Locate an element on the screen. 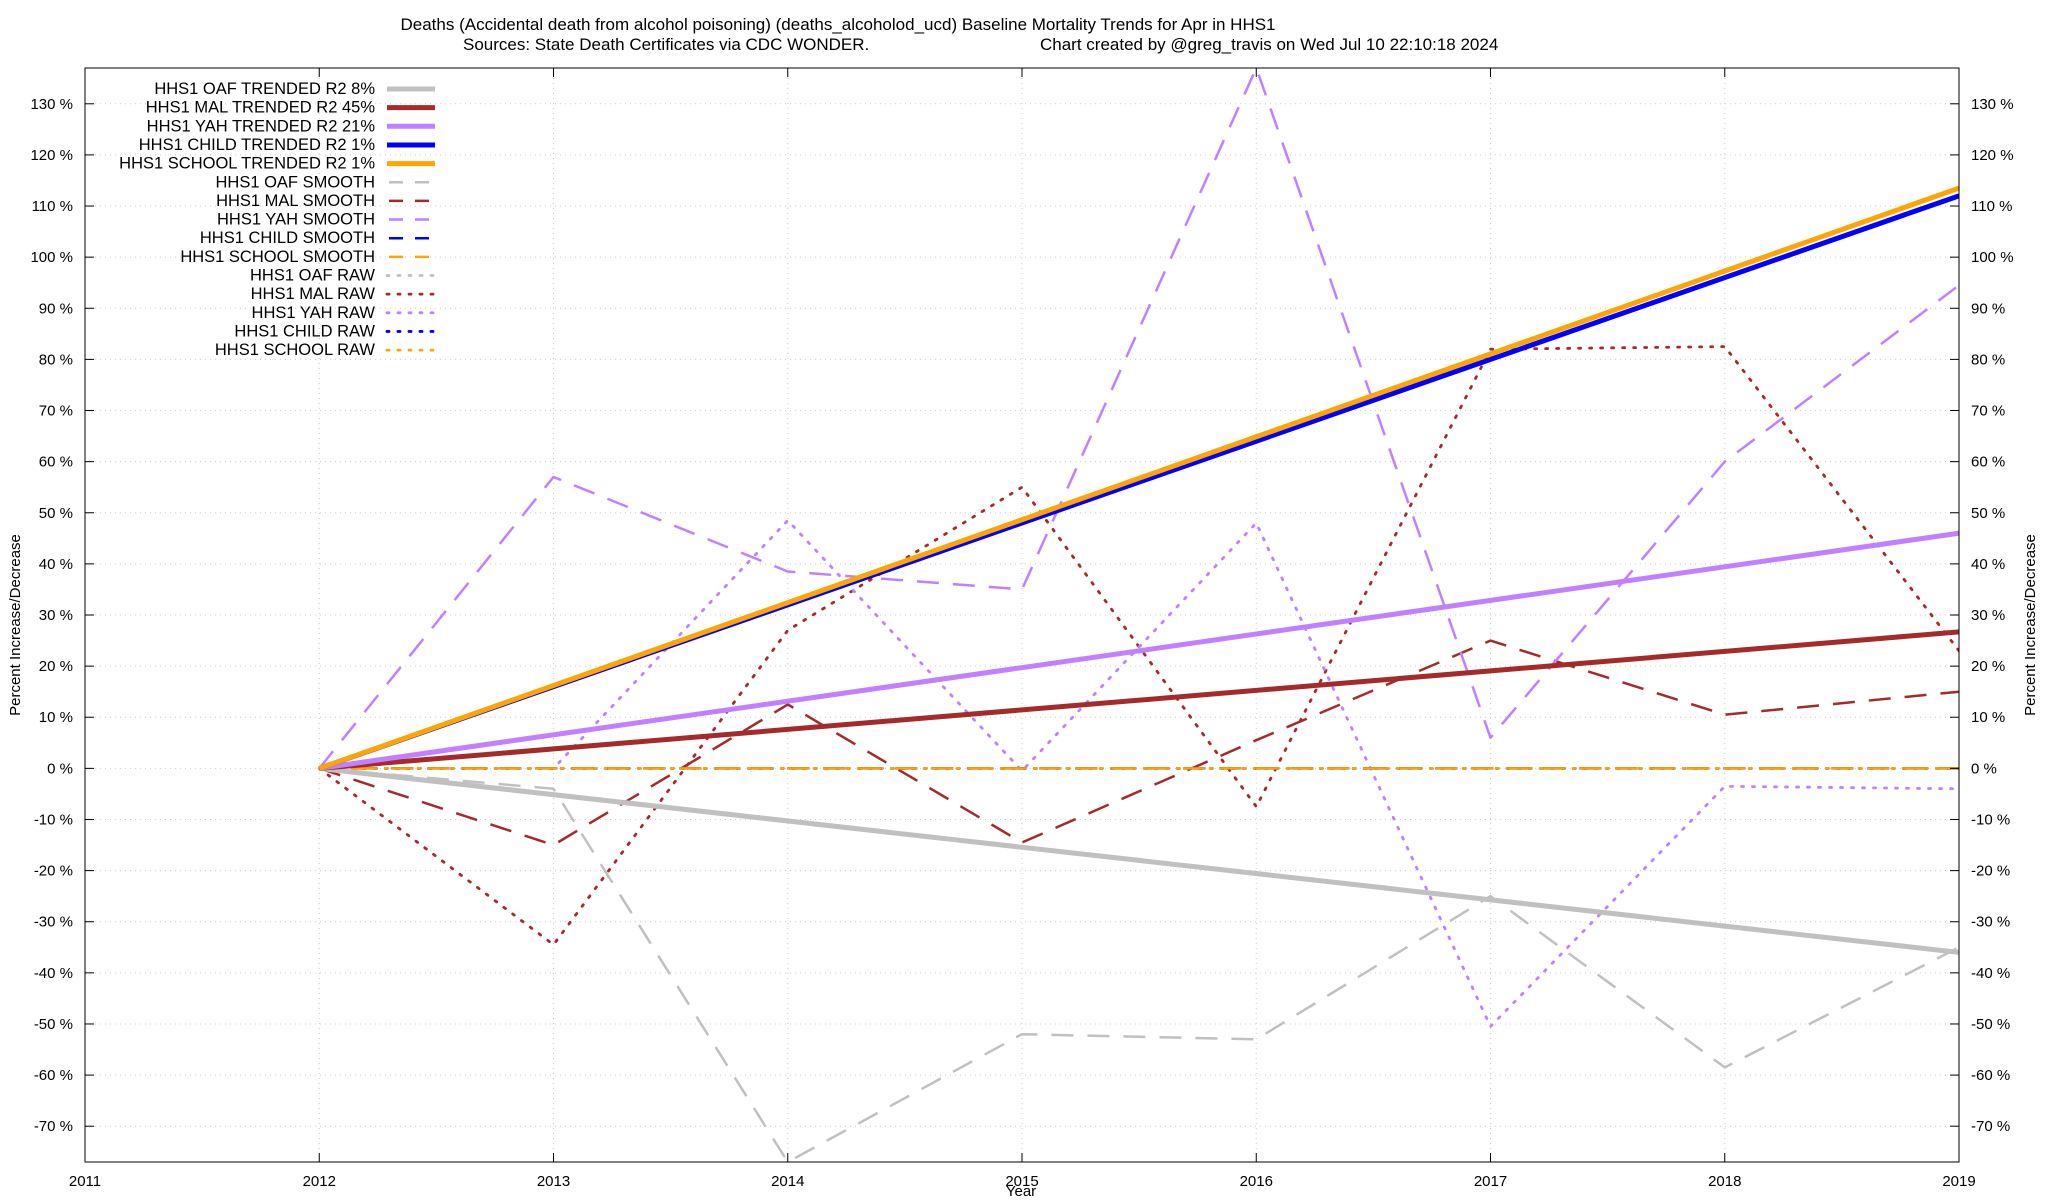 The height and width of the screenshot is (1200, 2048). x-tick-label: 2014 is located at coordinates (787, 1181).